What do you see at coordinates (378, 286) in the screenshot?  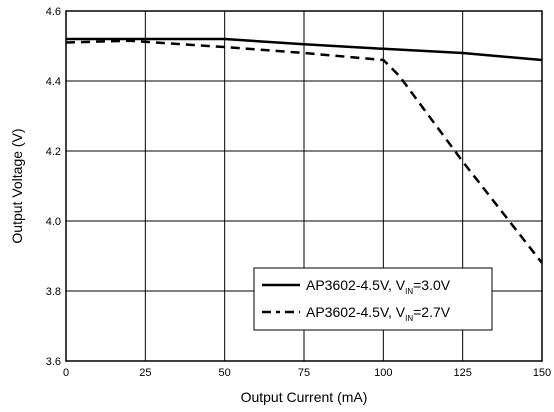 I see `legend-label: AP3602-4.5V, VIN=3.0V` at bounding box center [378, 286].